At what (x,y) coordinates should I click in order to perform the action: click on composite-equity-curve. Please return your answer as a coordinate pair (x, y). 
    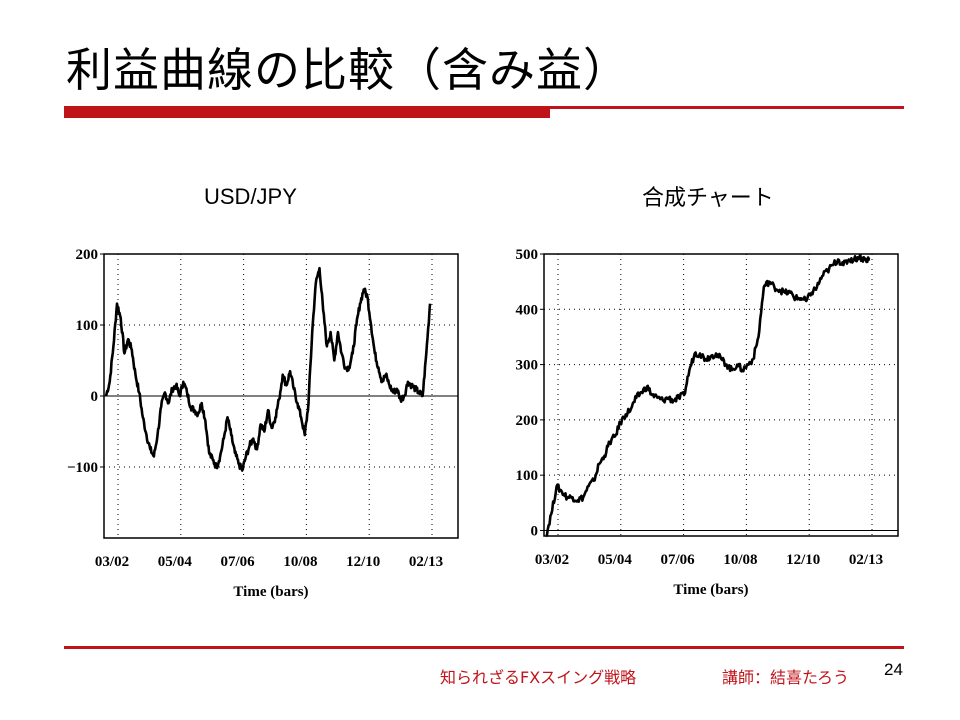
    Looking at the image, I should click on (708, 395).